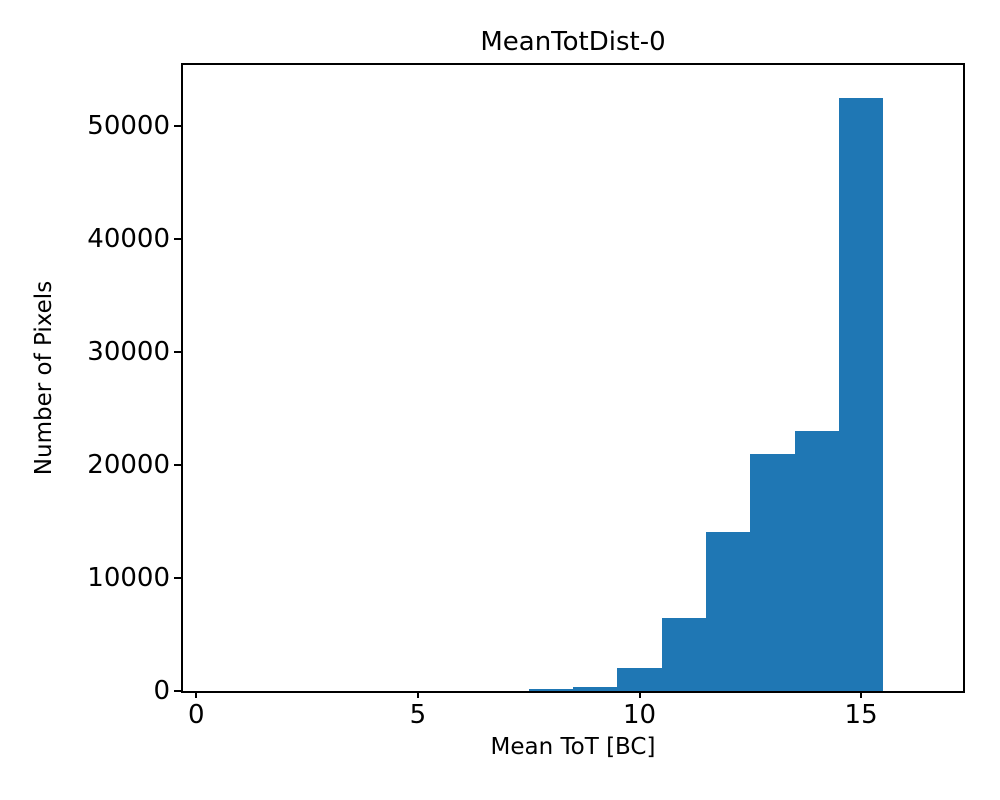 This screenshot has width=1000, height=800. What do you see at coordinates (573, 42) in the screenshot?
I see `chart-title: MeanTotDist-0` at bounding box center [573, 42].